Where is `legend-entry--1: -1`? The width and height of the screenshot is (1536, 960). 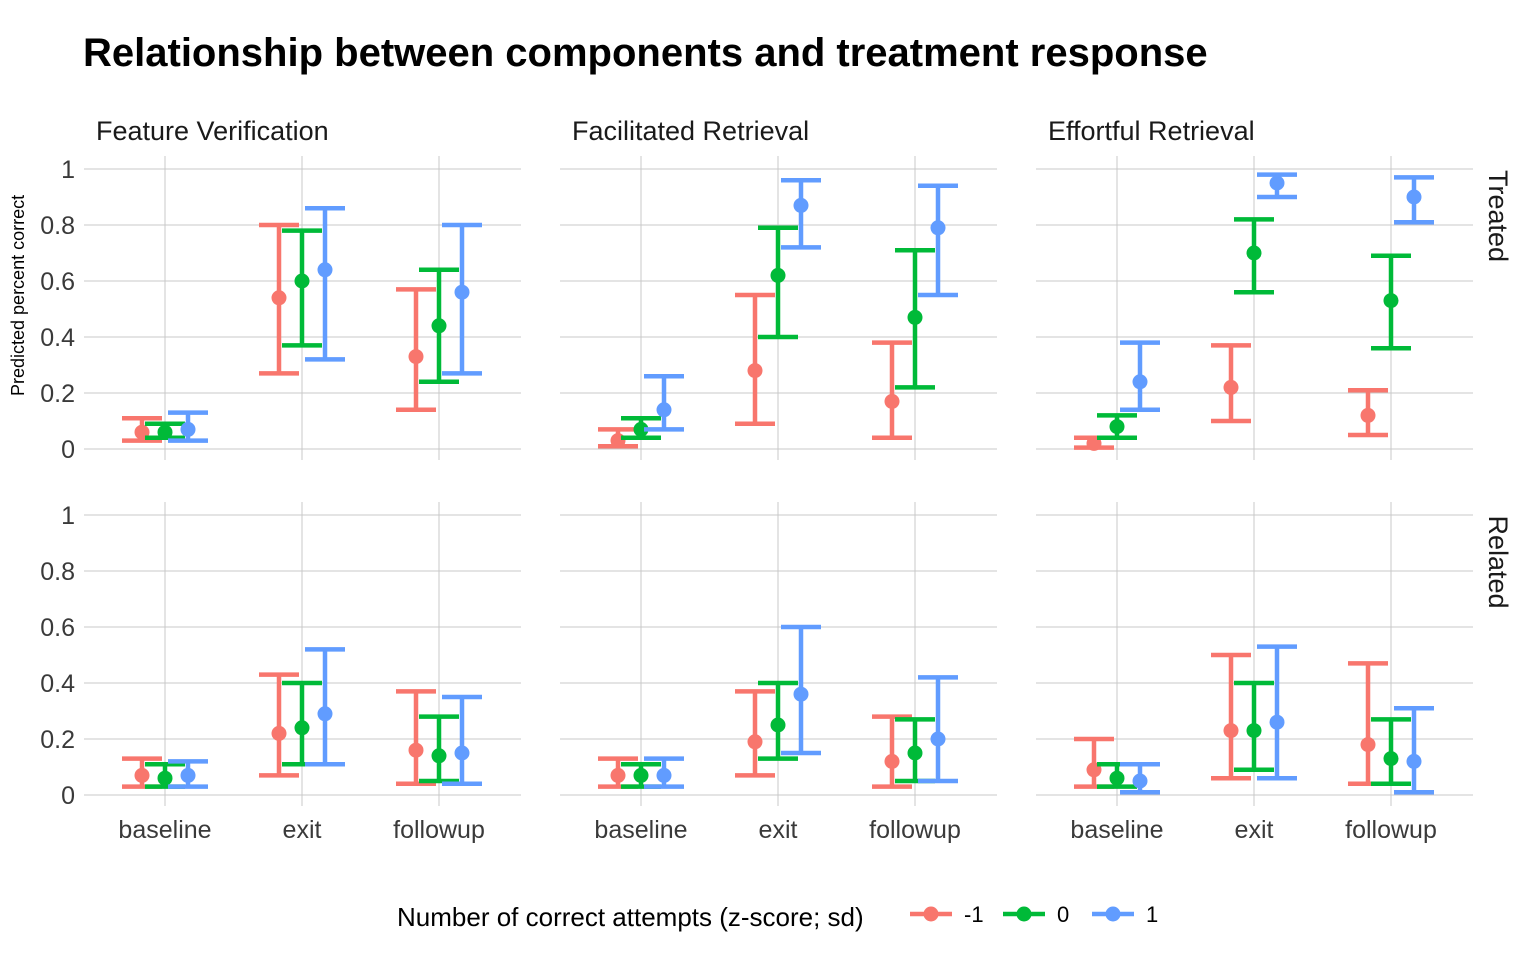
legend-entry--1: -1 is located at coordinates (947, 914).